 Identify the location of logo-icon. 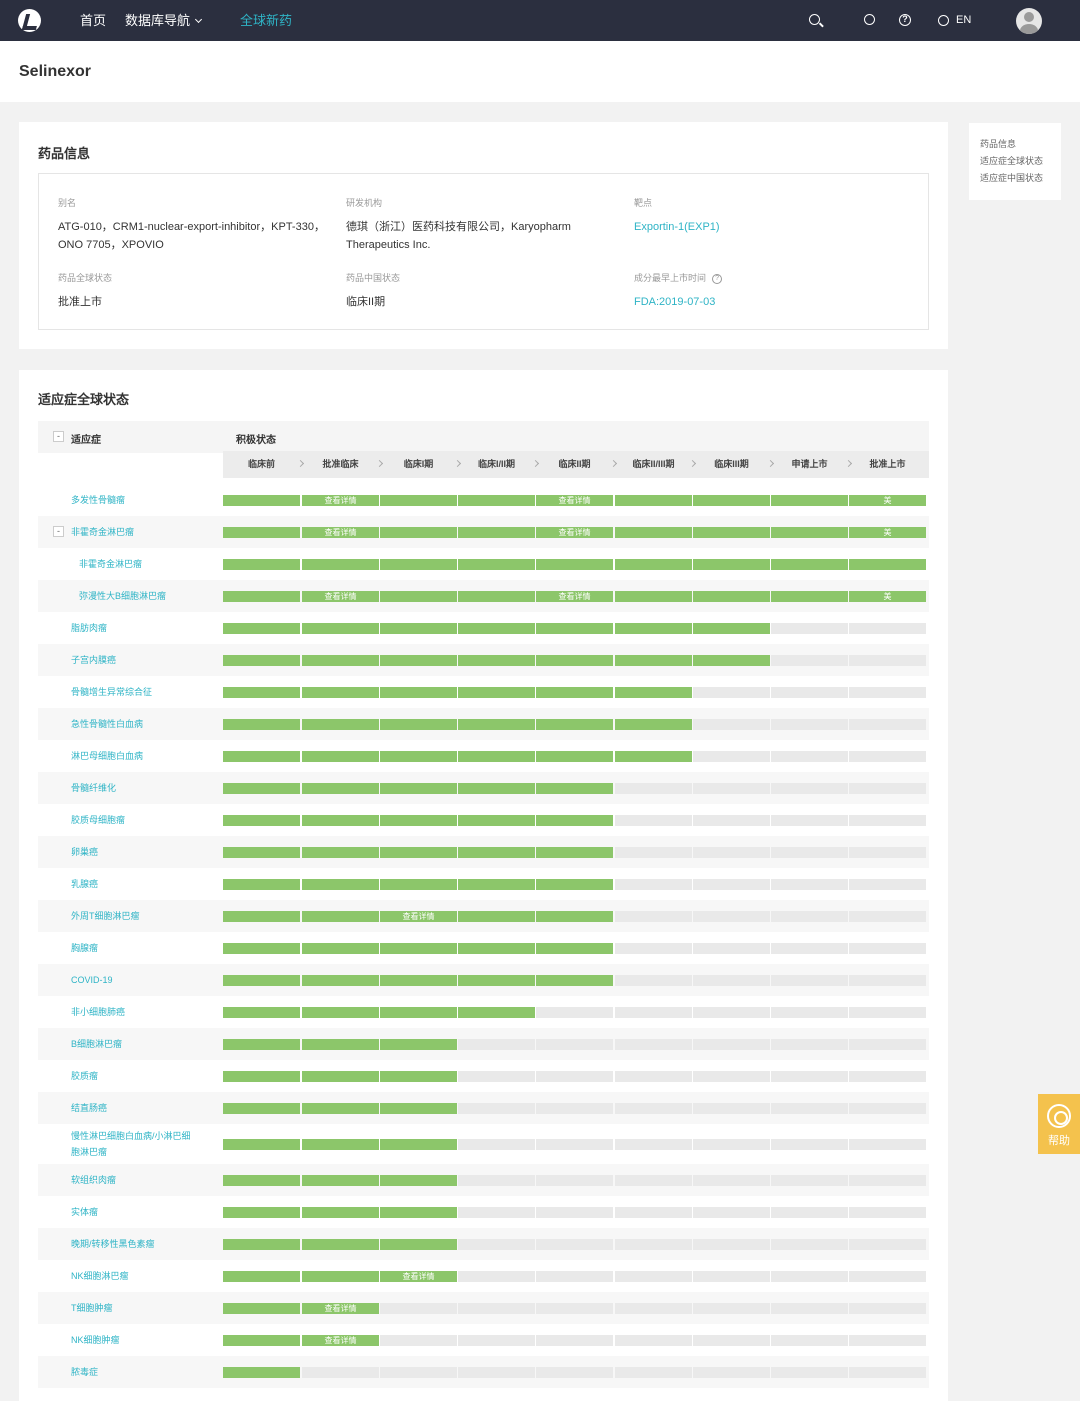
(29, 20).